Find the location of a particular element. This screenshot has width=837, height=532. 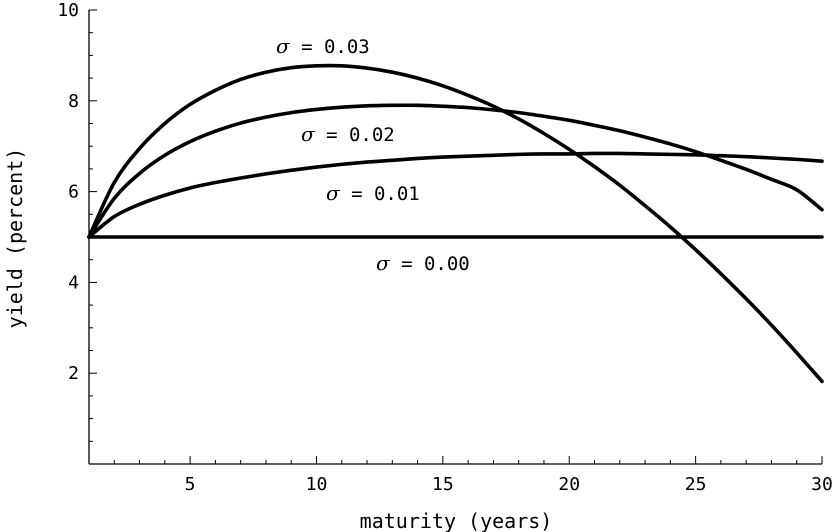

x-tick-label: 20 is located at coordinates (569, 484).